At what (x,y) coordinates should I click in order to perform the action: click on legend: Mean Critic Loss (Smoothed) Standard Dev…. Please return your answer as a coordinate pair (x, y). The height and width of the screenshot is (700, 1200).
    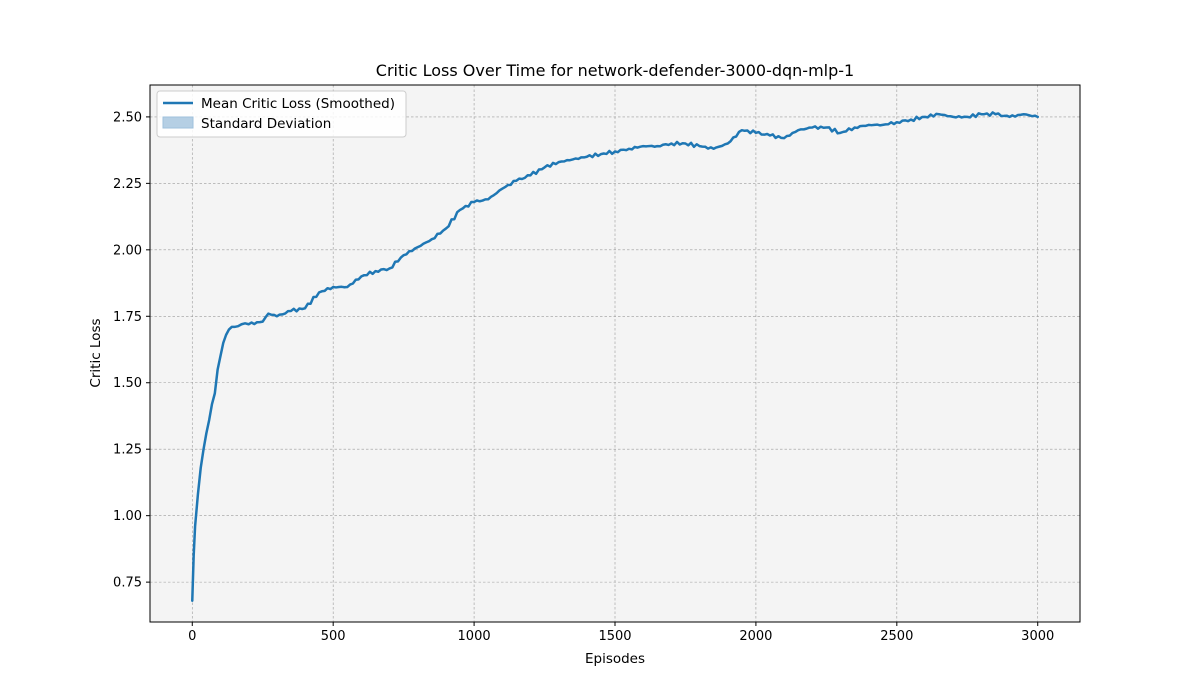
    Looking at the image, I should click on (281, 114).